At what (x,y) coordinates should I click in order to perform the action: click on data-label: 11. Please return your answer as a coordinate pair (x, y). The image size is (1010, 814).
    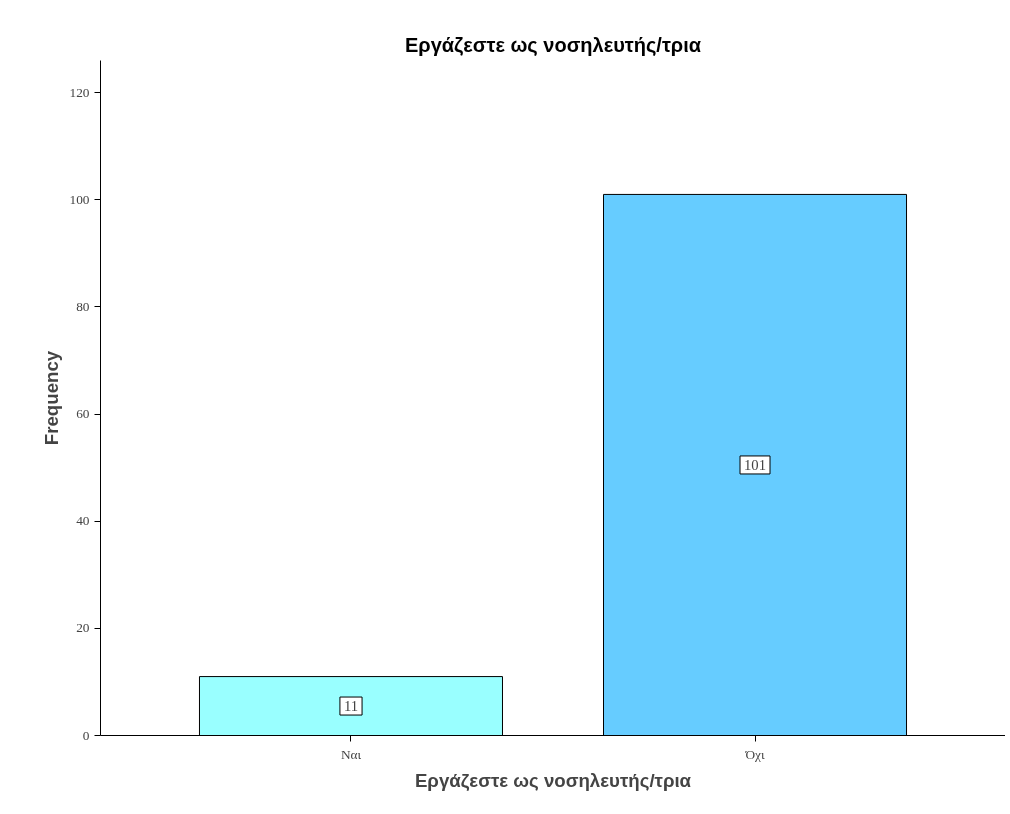
    Looking at the image, I should click on (351, 706).